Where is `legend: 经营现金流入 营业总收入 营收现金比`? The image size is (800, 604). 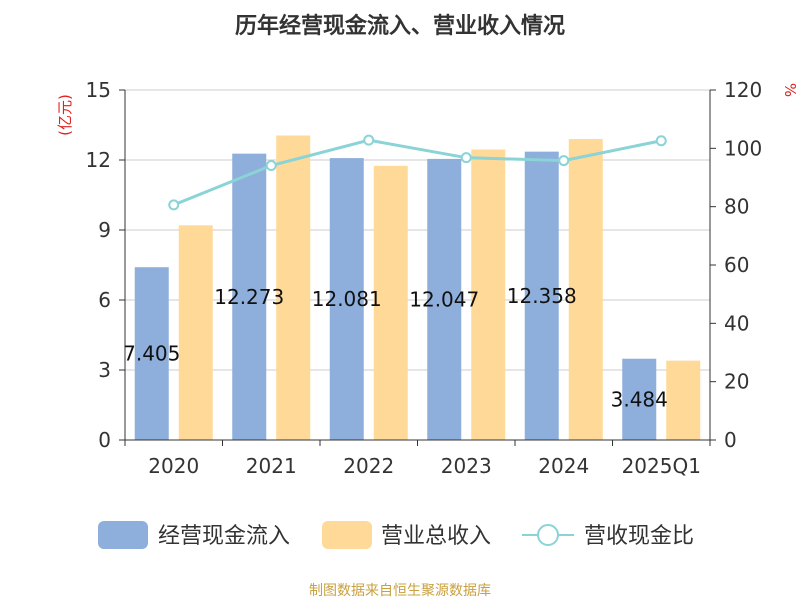 legend: 经营现金流入 营业总收入 营收现金比 is located at coordinates (396, 535).